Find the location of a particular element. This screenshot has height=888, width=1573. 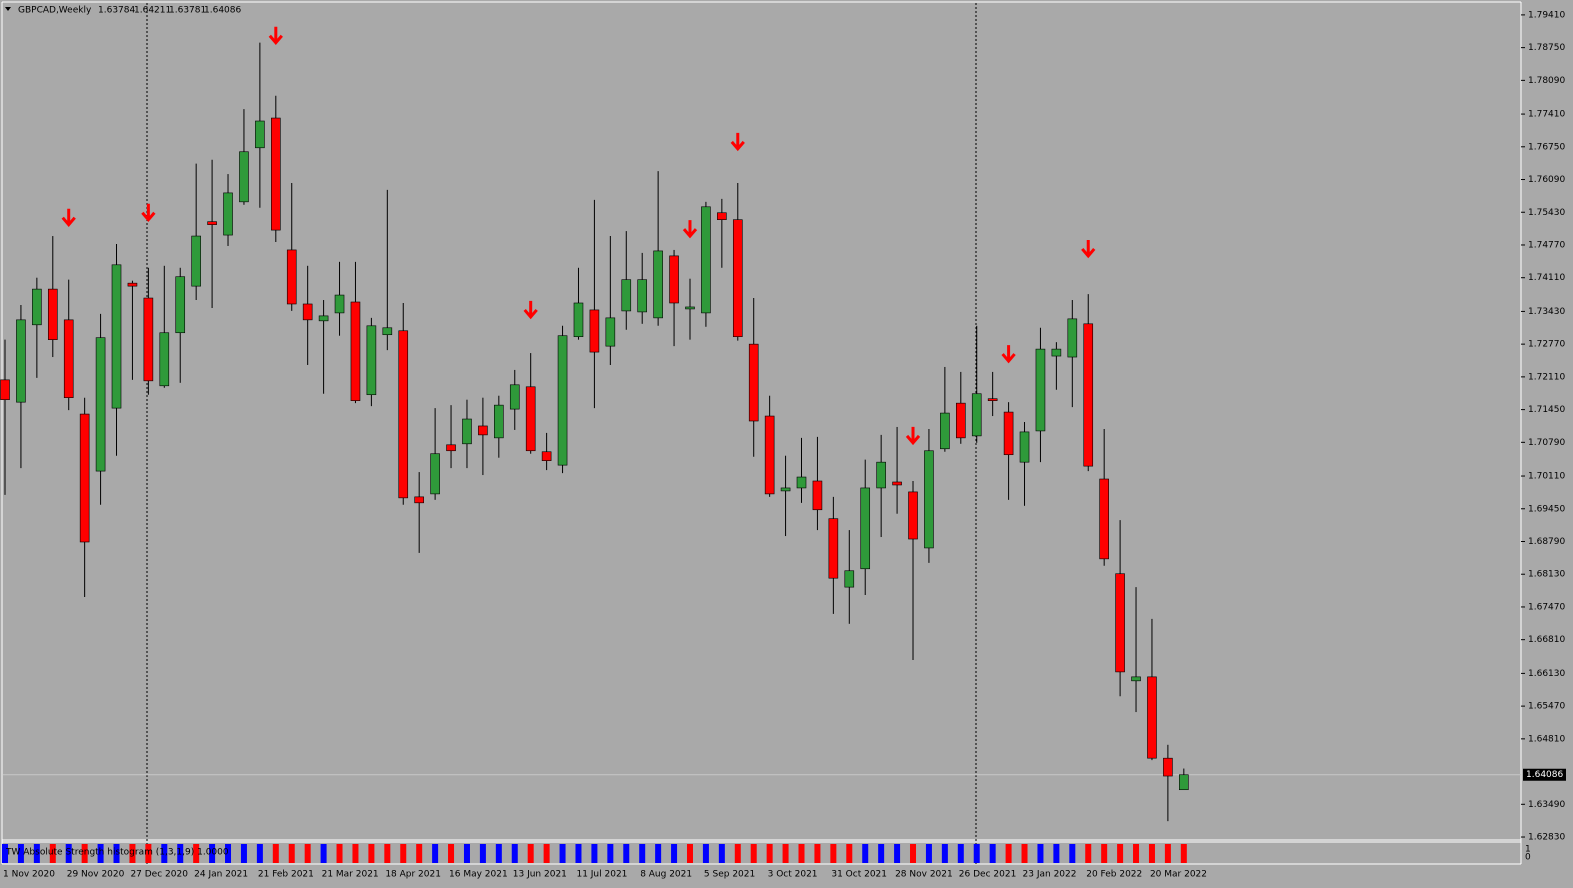

y-tick-label: 1.65470 is located at coordinates (1546, 707).